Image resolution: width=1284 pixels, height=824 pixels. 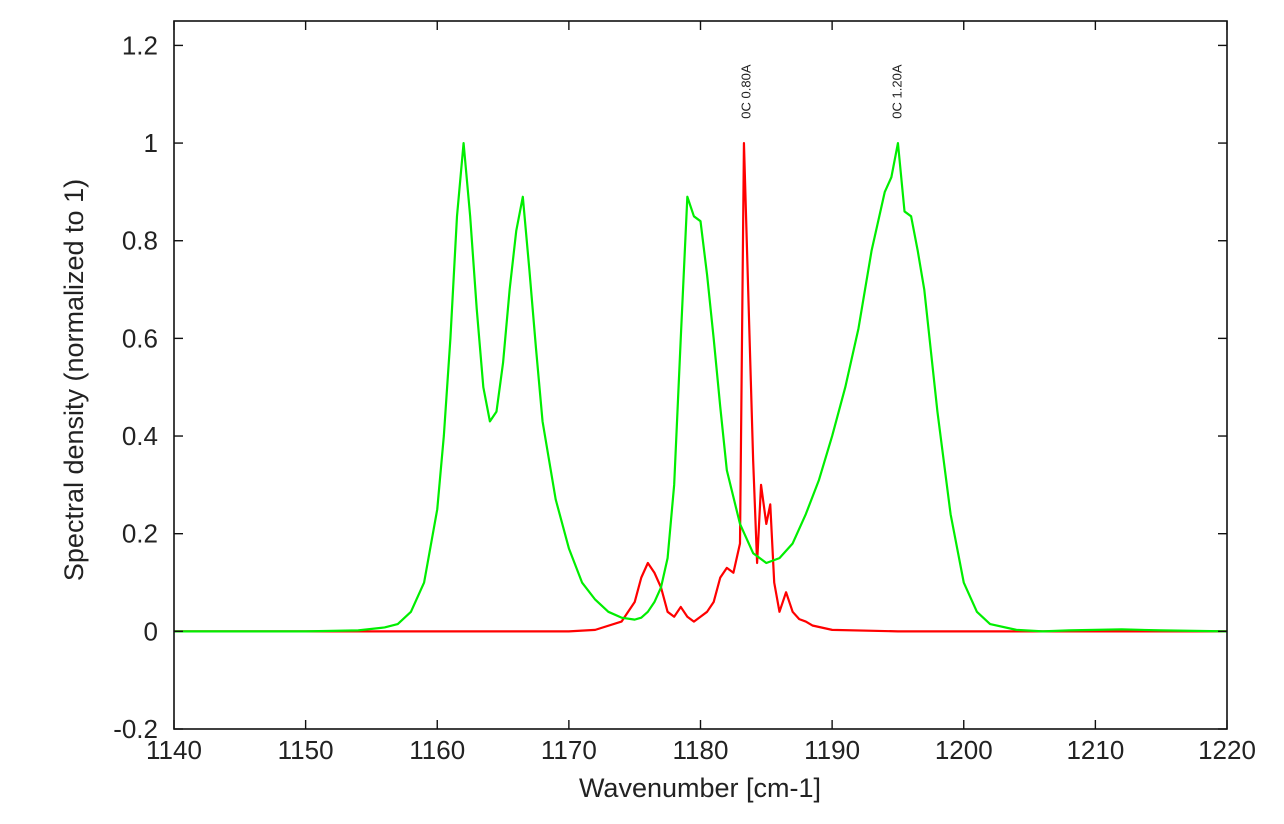 What do you see at coordinates (569, 750) in the screenshot?
I see `x-tick-label: 1170` at bounding box center [569, 750].